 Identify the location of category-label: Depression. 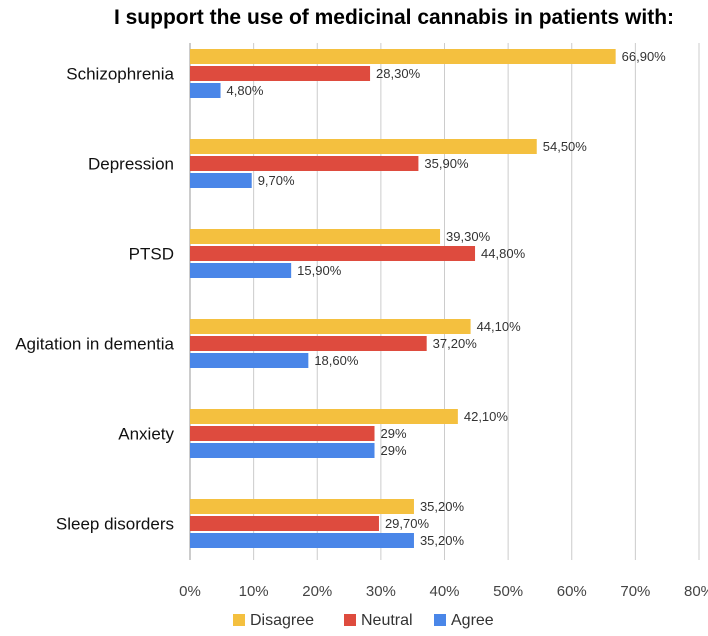
(131, 164).